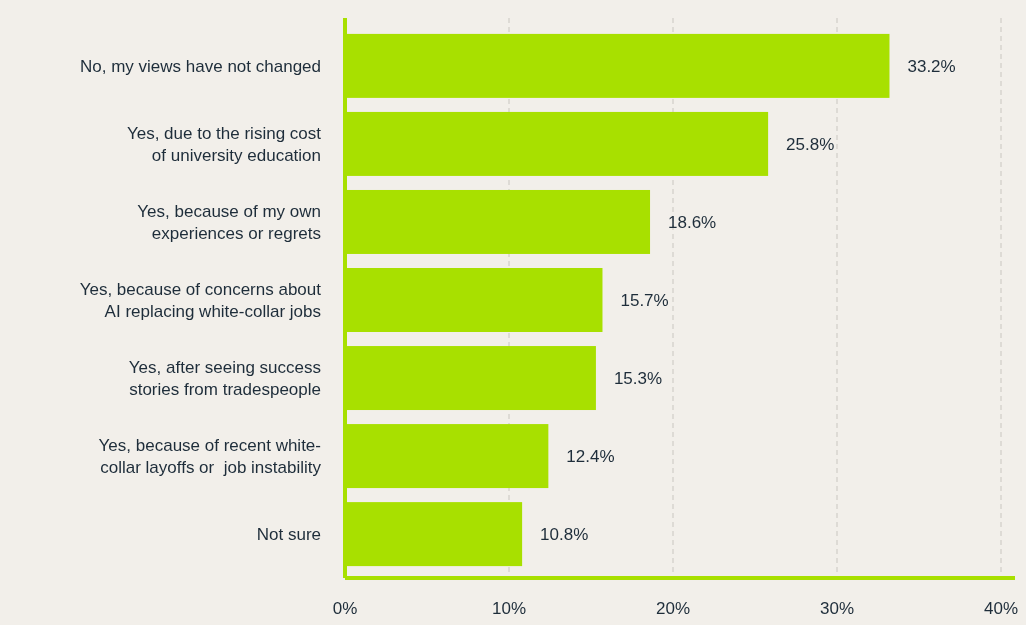 This screenshot has width=1026, height=625. Describe the element at coordinates (200, 66) in the screenshot. I see `y-tick-label: No, my views have not changed` at that location.